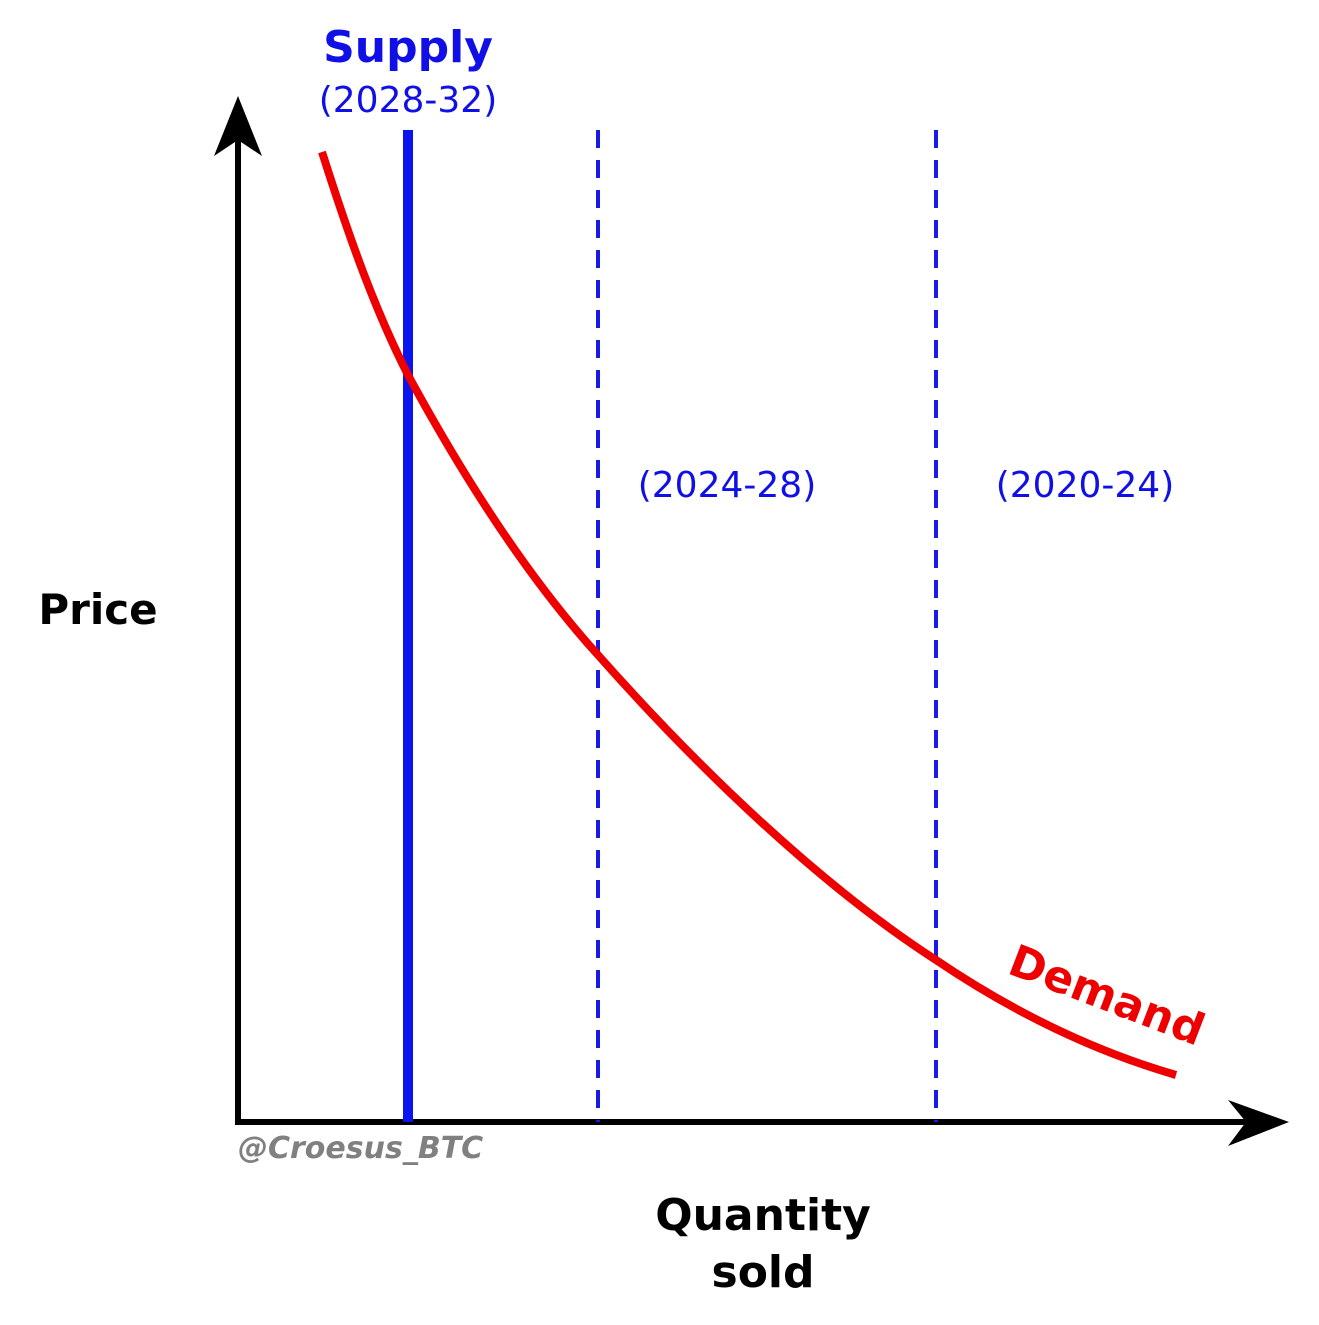 This screenshot has height=1325, width=1319. What do you see at coordinates (408, 47) in the screenshot?
I see `supply-label: Supply` at bounding box center [408, 47].